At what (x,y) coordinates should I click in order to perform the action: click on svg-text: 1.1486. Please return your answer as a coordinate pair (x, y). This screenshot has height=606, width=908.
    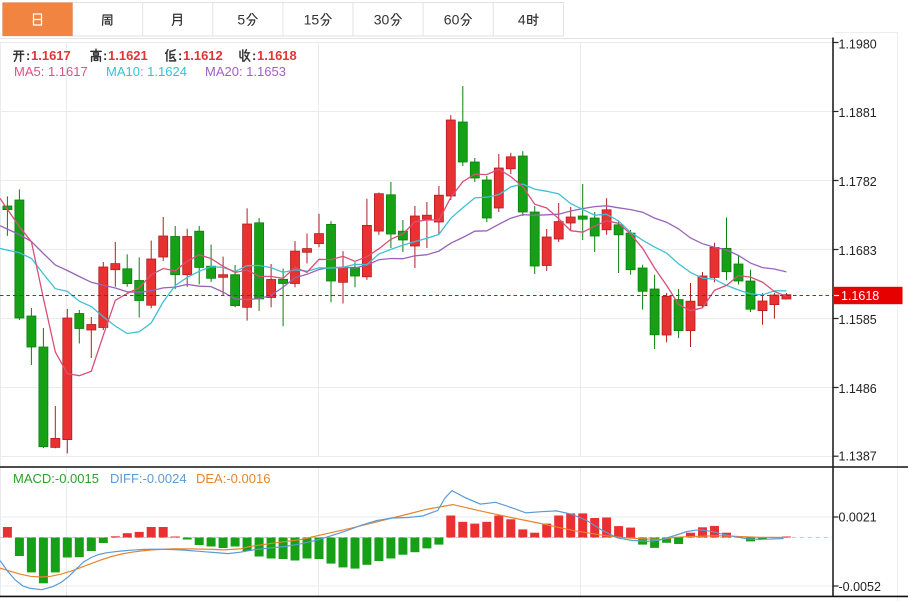
    Looking at the image, I should click on (858, 389).